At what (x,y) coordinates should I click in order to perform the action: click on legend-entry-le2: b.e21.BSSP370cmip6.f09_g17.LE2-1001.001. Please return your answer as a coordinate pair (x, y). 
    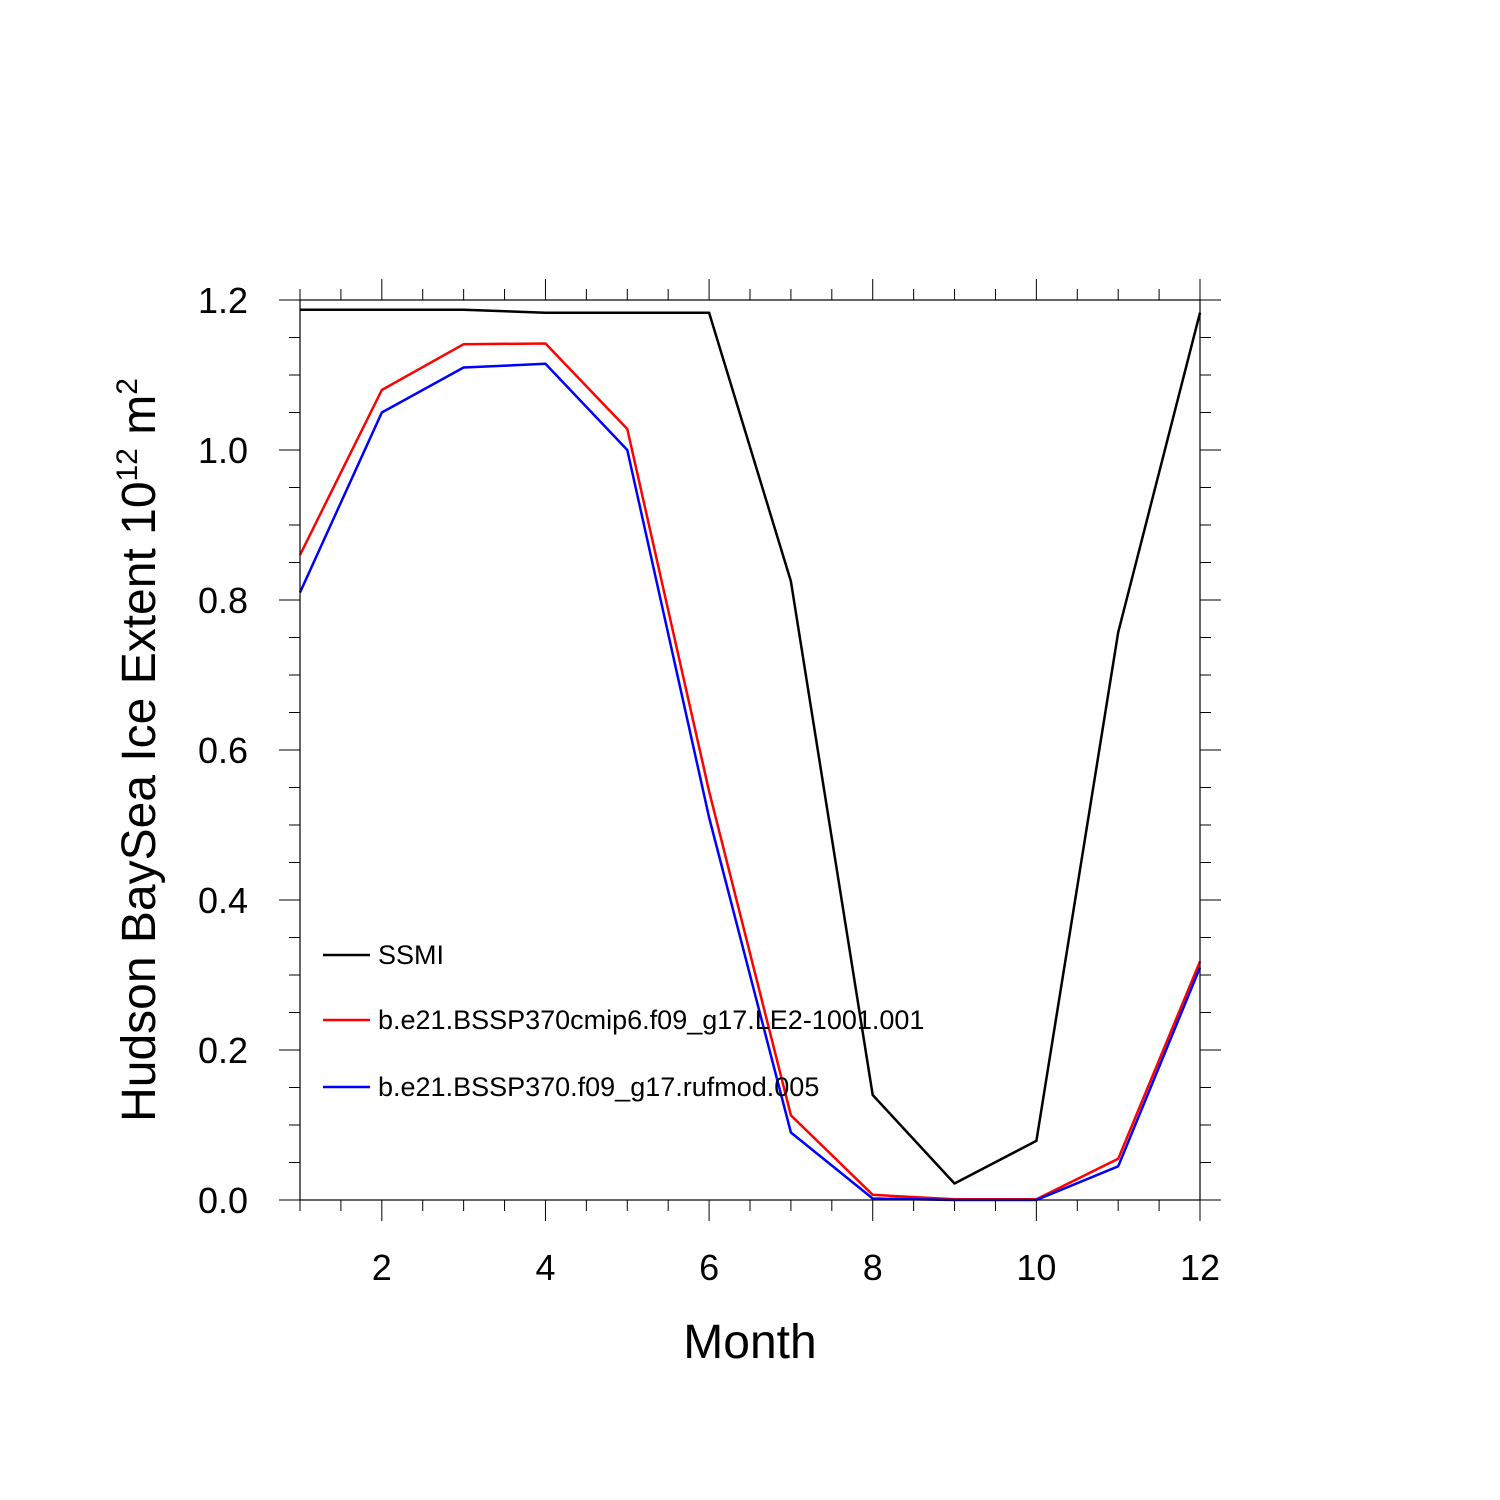
    Looking at the image, I should click on (623, 1020).